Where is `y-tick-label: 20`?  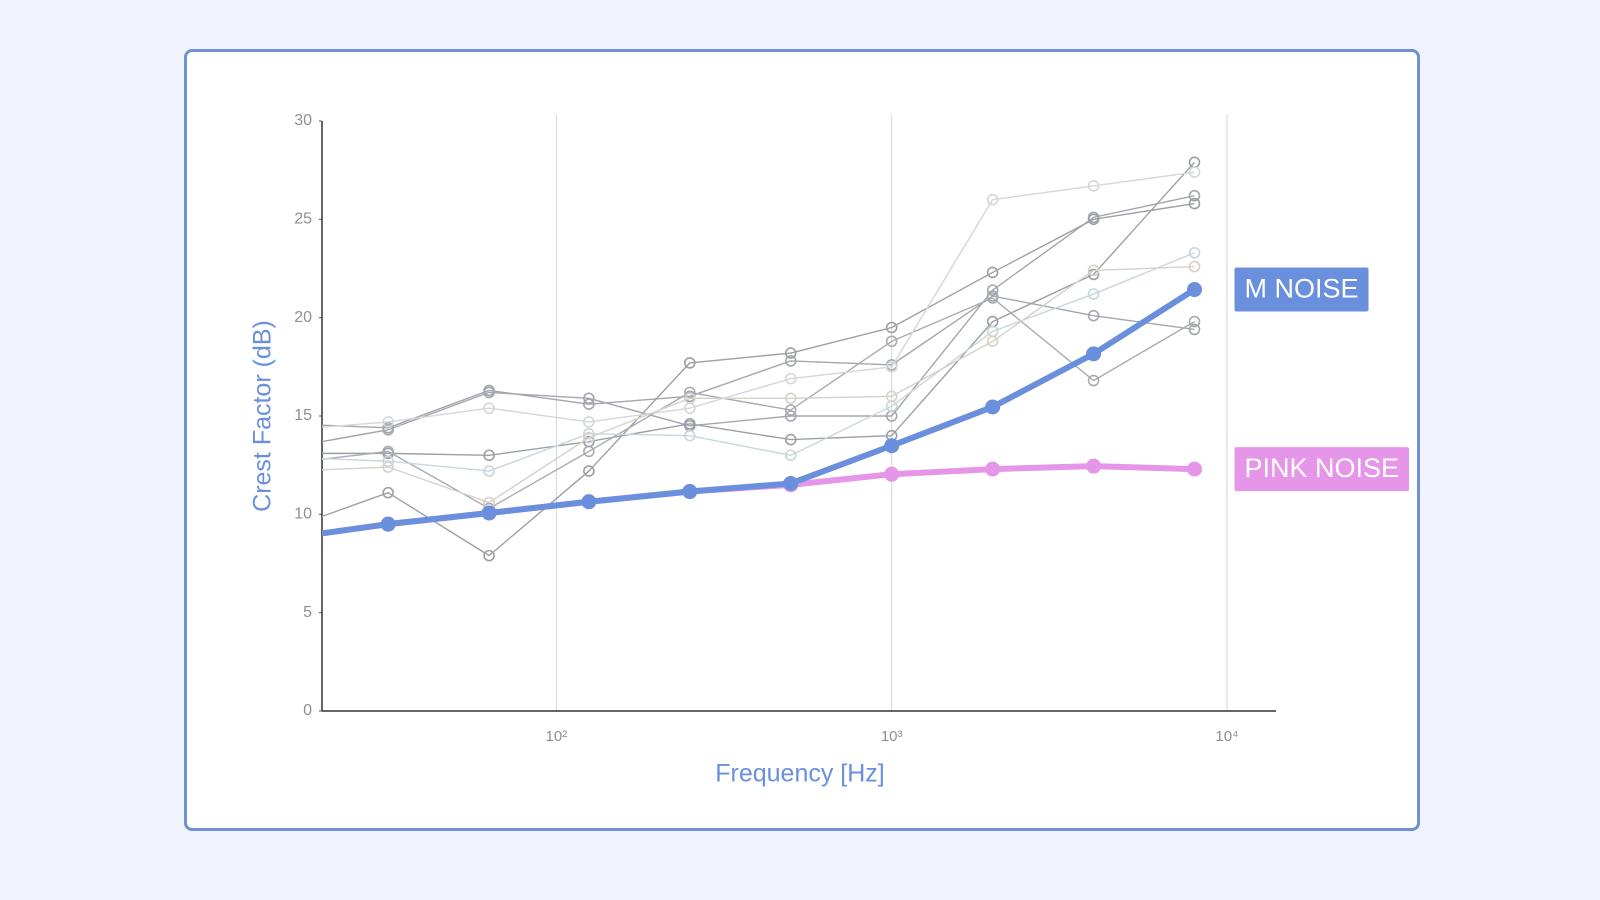
y-tick-label: 20 is located at coordinates (303, 317).